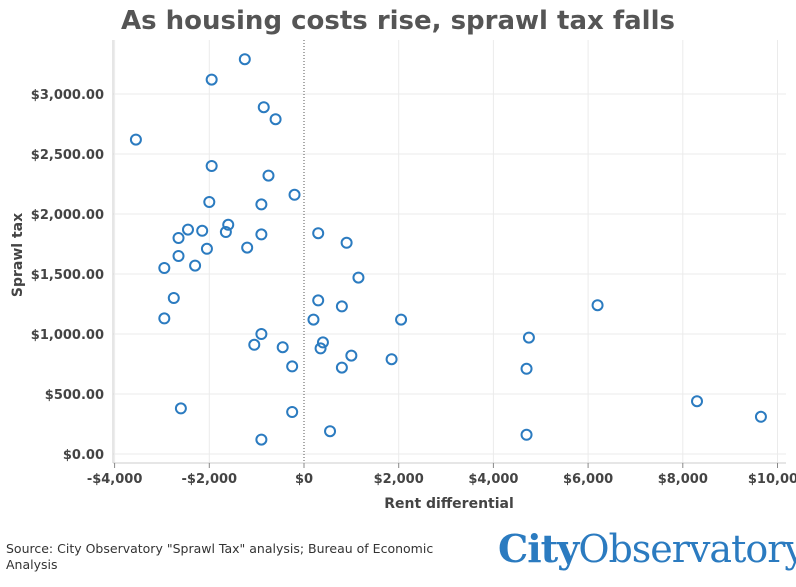  What do you see at coordinates (538, 548) in the screenshot?
I see `logo-part-city: City` at bounding box center [538, 548].